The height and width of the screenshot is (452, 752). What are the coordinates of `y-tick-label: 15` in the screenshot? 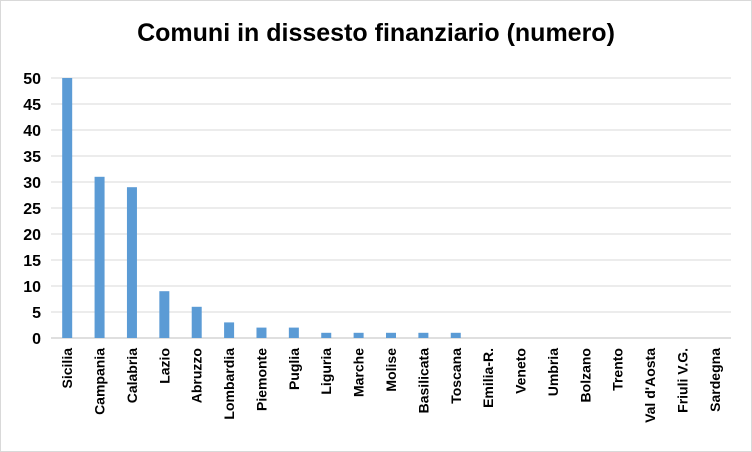 It's located at (32, 261).